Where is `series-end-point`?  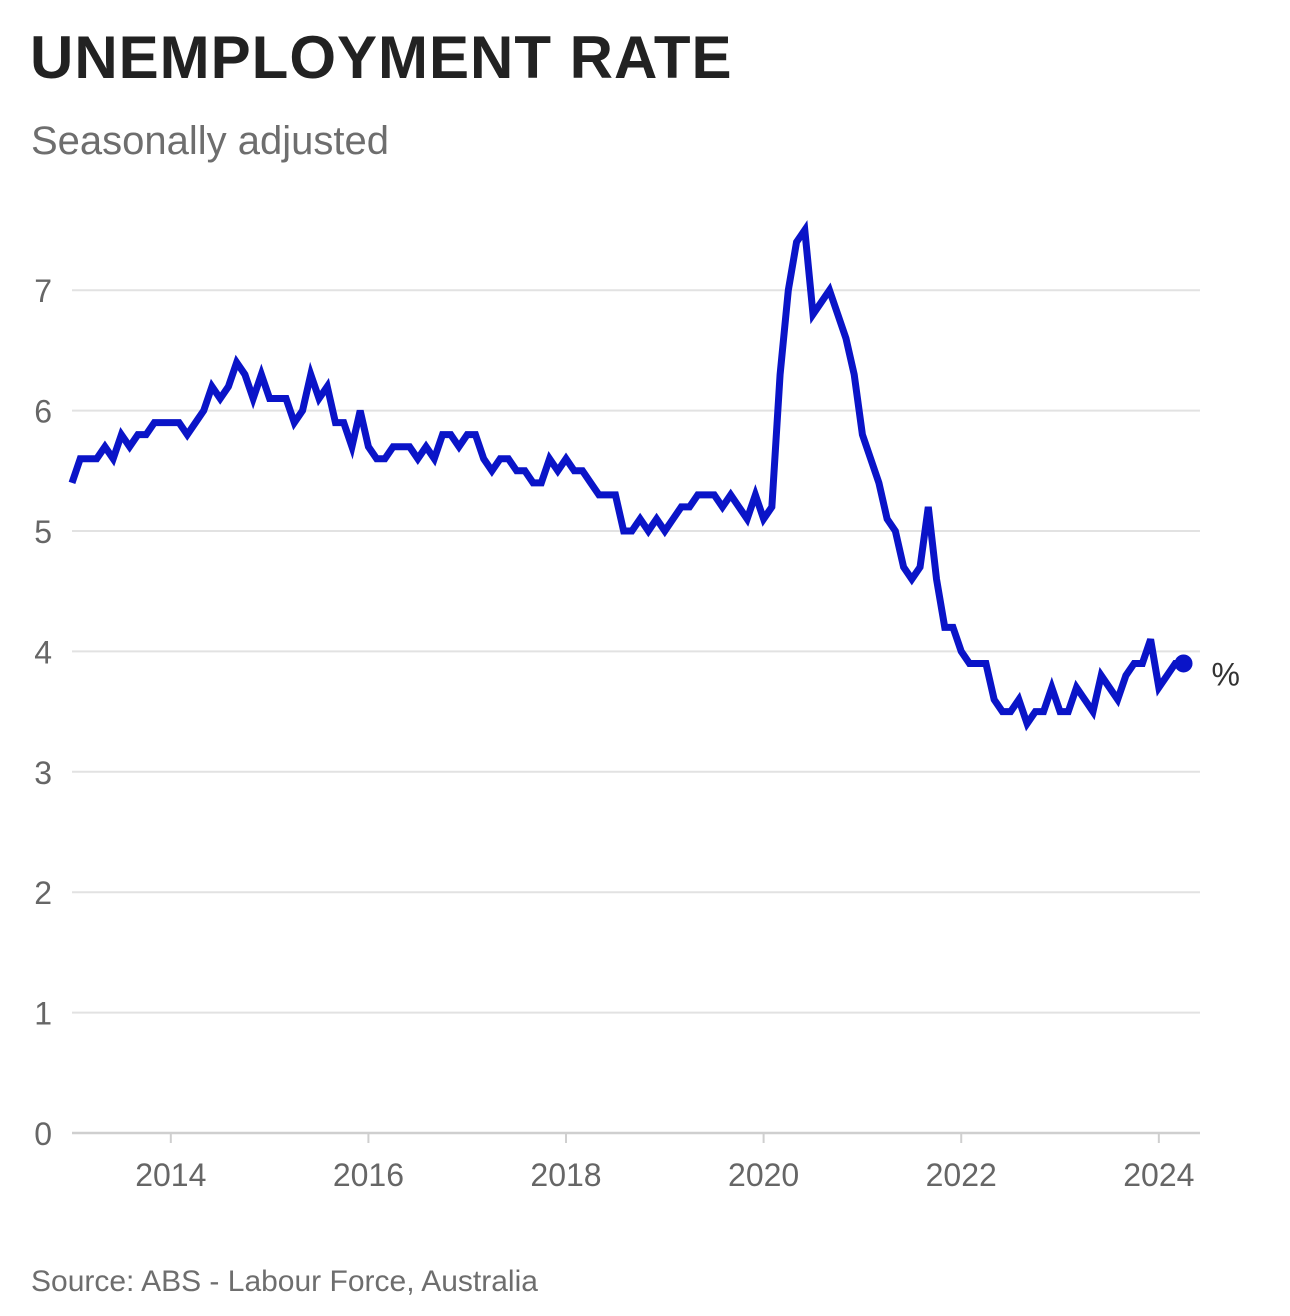
series-end-point is located at coordinates (1183, 663).